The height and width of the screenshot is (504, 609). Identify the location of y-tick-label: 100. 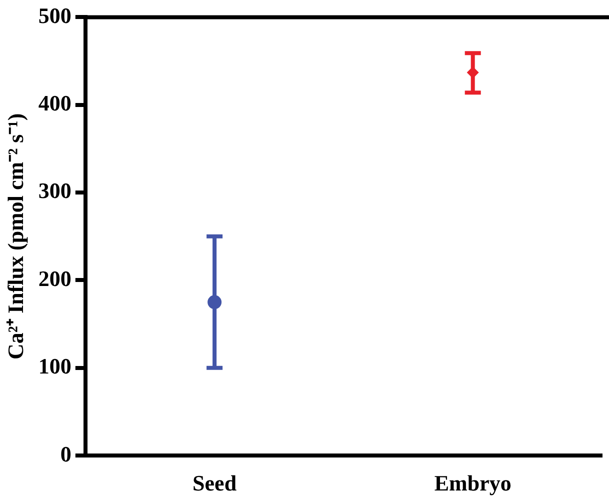
(55, 366).